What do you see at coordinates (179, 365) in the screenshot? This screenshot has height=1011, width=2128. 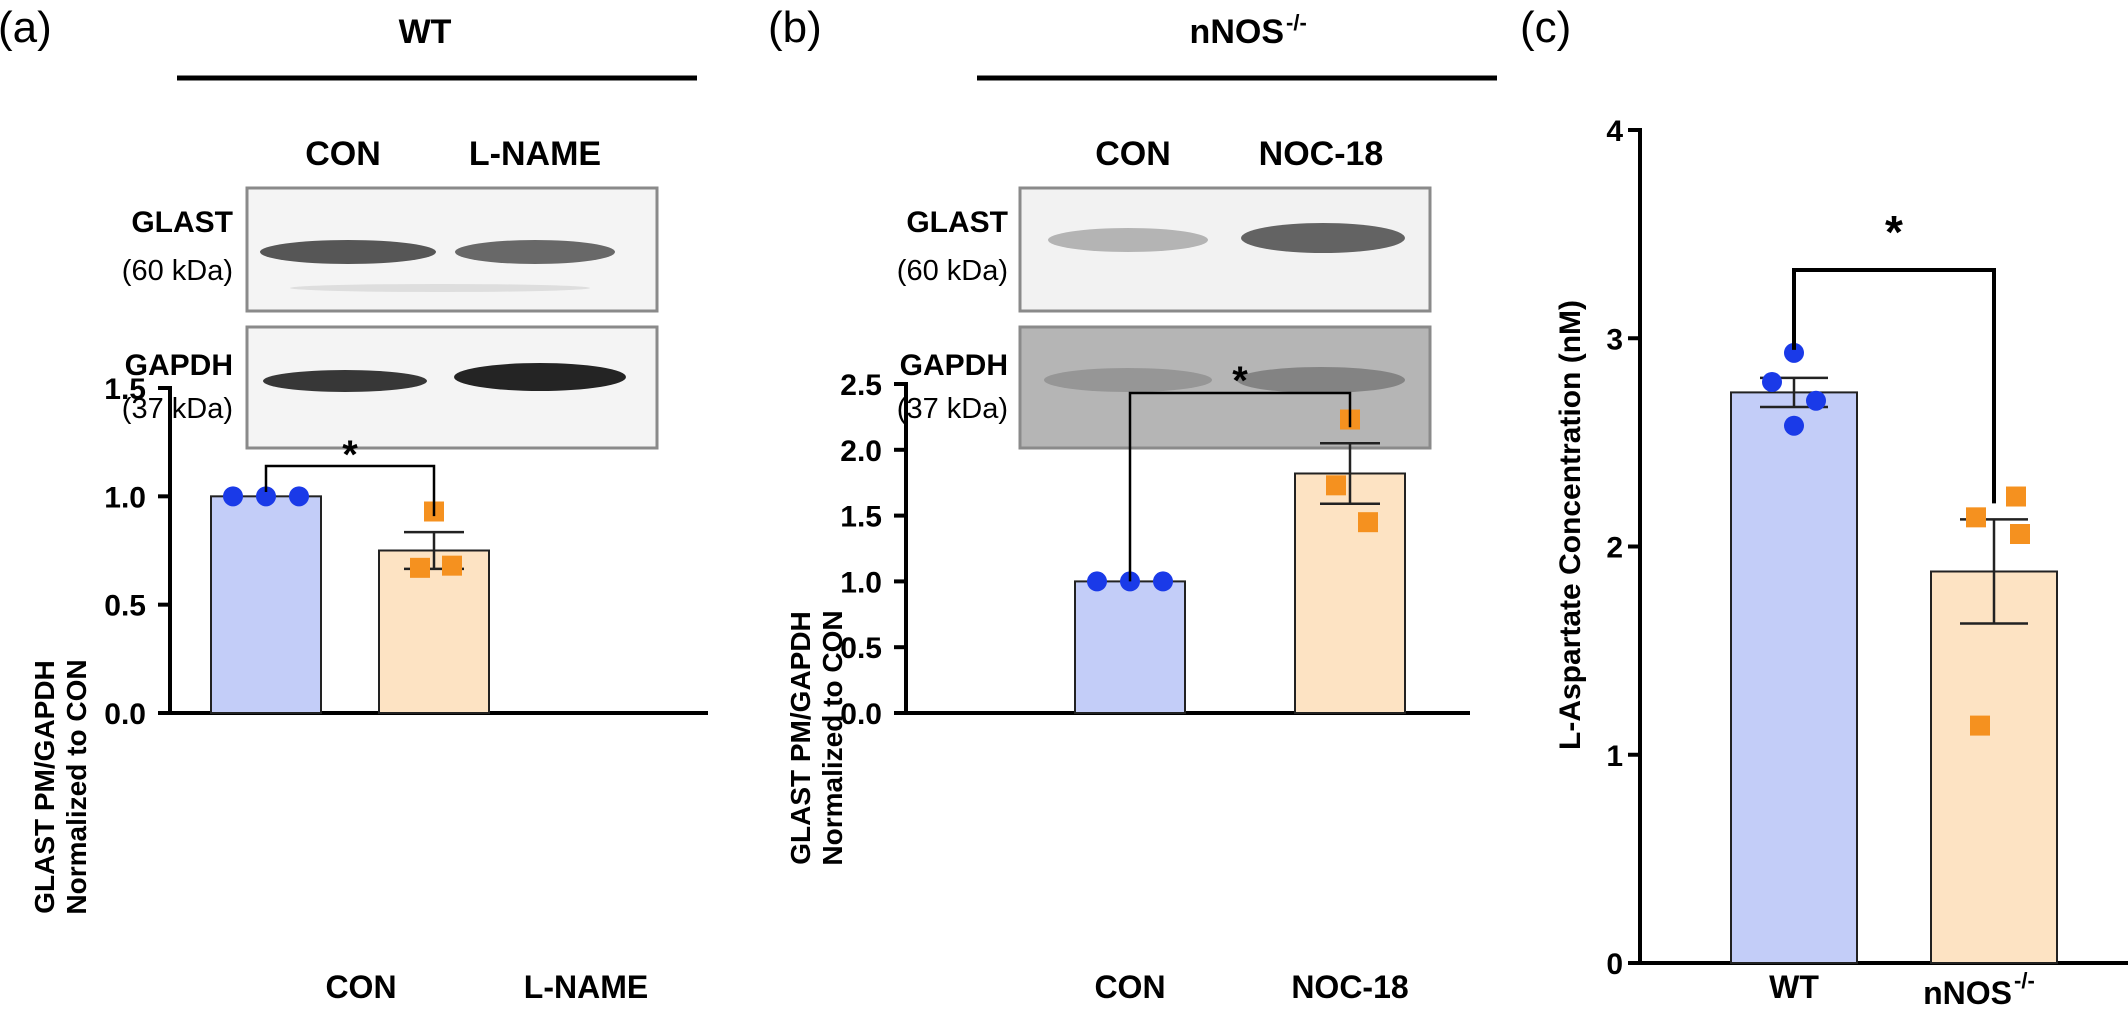 I see `panel-a-gapdh-label: GAPDH` at bounding box center [179, 365].